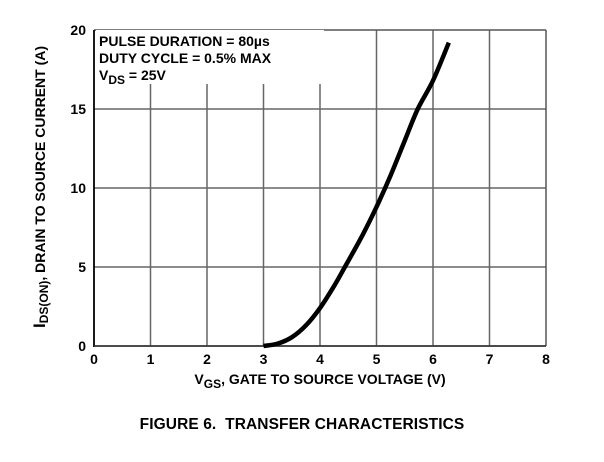  What do you see at coordinates (151, 359) in the screenshot?
I see `x-tick-label: 1` at bounding box center [151, 359].